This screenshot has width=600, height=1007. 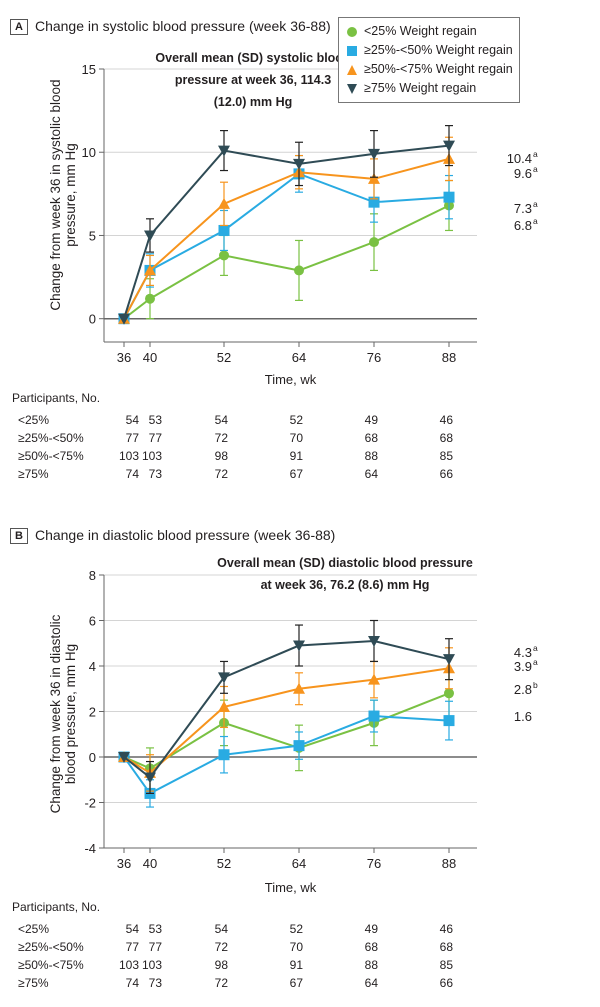 I want to click on participant-count: 98, so click(x=222, y=965).